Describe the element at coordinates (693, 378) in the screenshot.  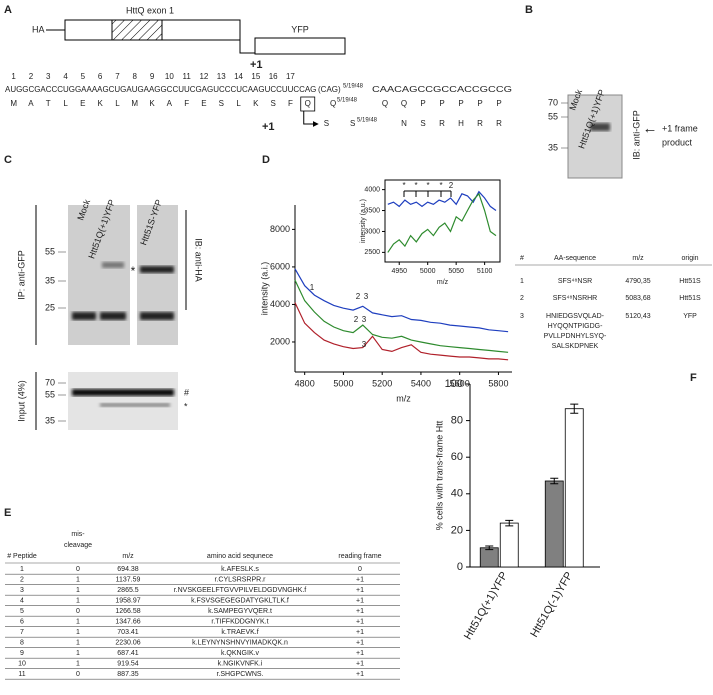
I see `panel-label: F` at that location.